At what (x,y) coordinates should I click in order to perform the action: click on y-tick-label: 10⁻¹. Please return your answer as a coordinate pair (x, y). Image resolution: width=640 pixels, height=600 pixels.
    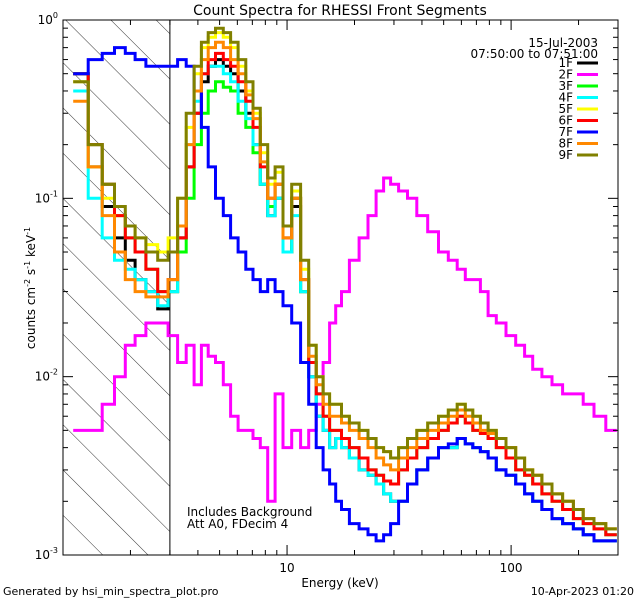
    Looking at the image, I should click on (46, 197).